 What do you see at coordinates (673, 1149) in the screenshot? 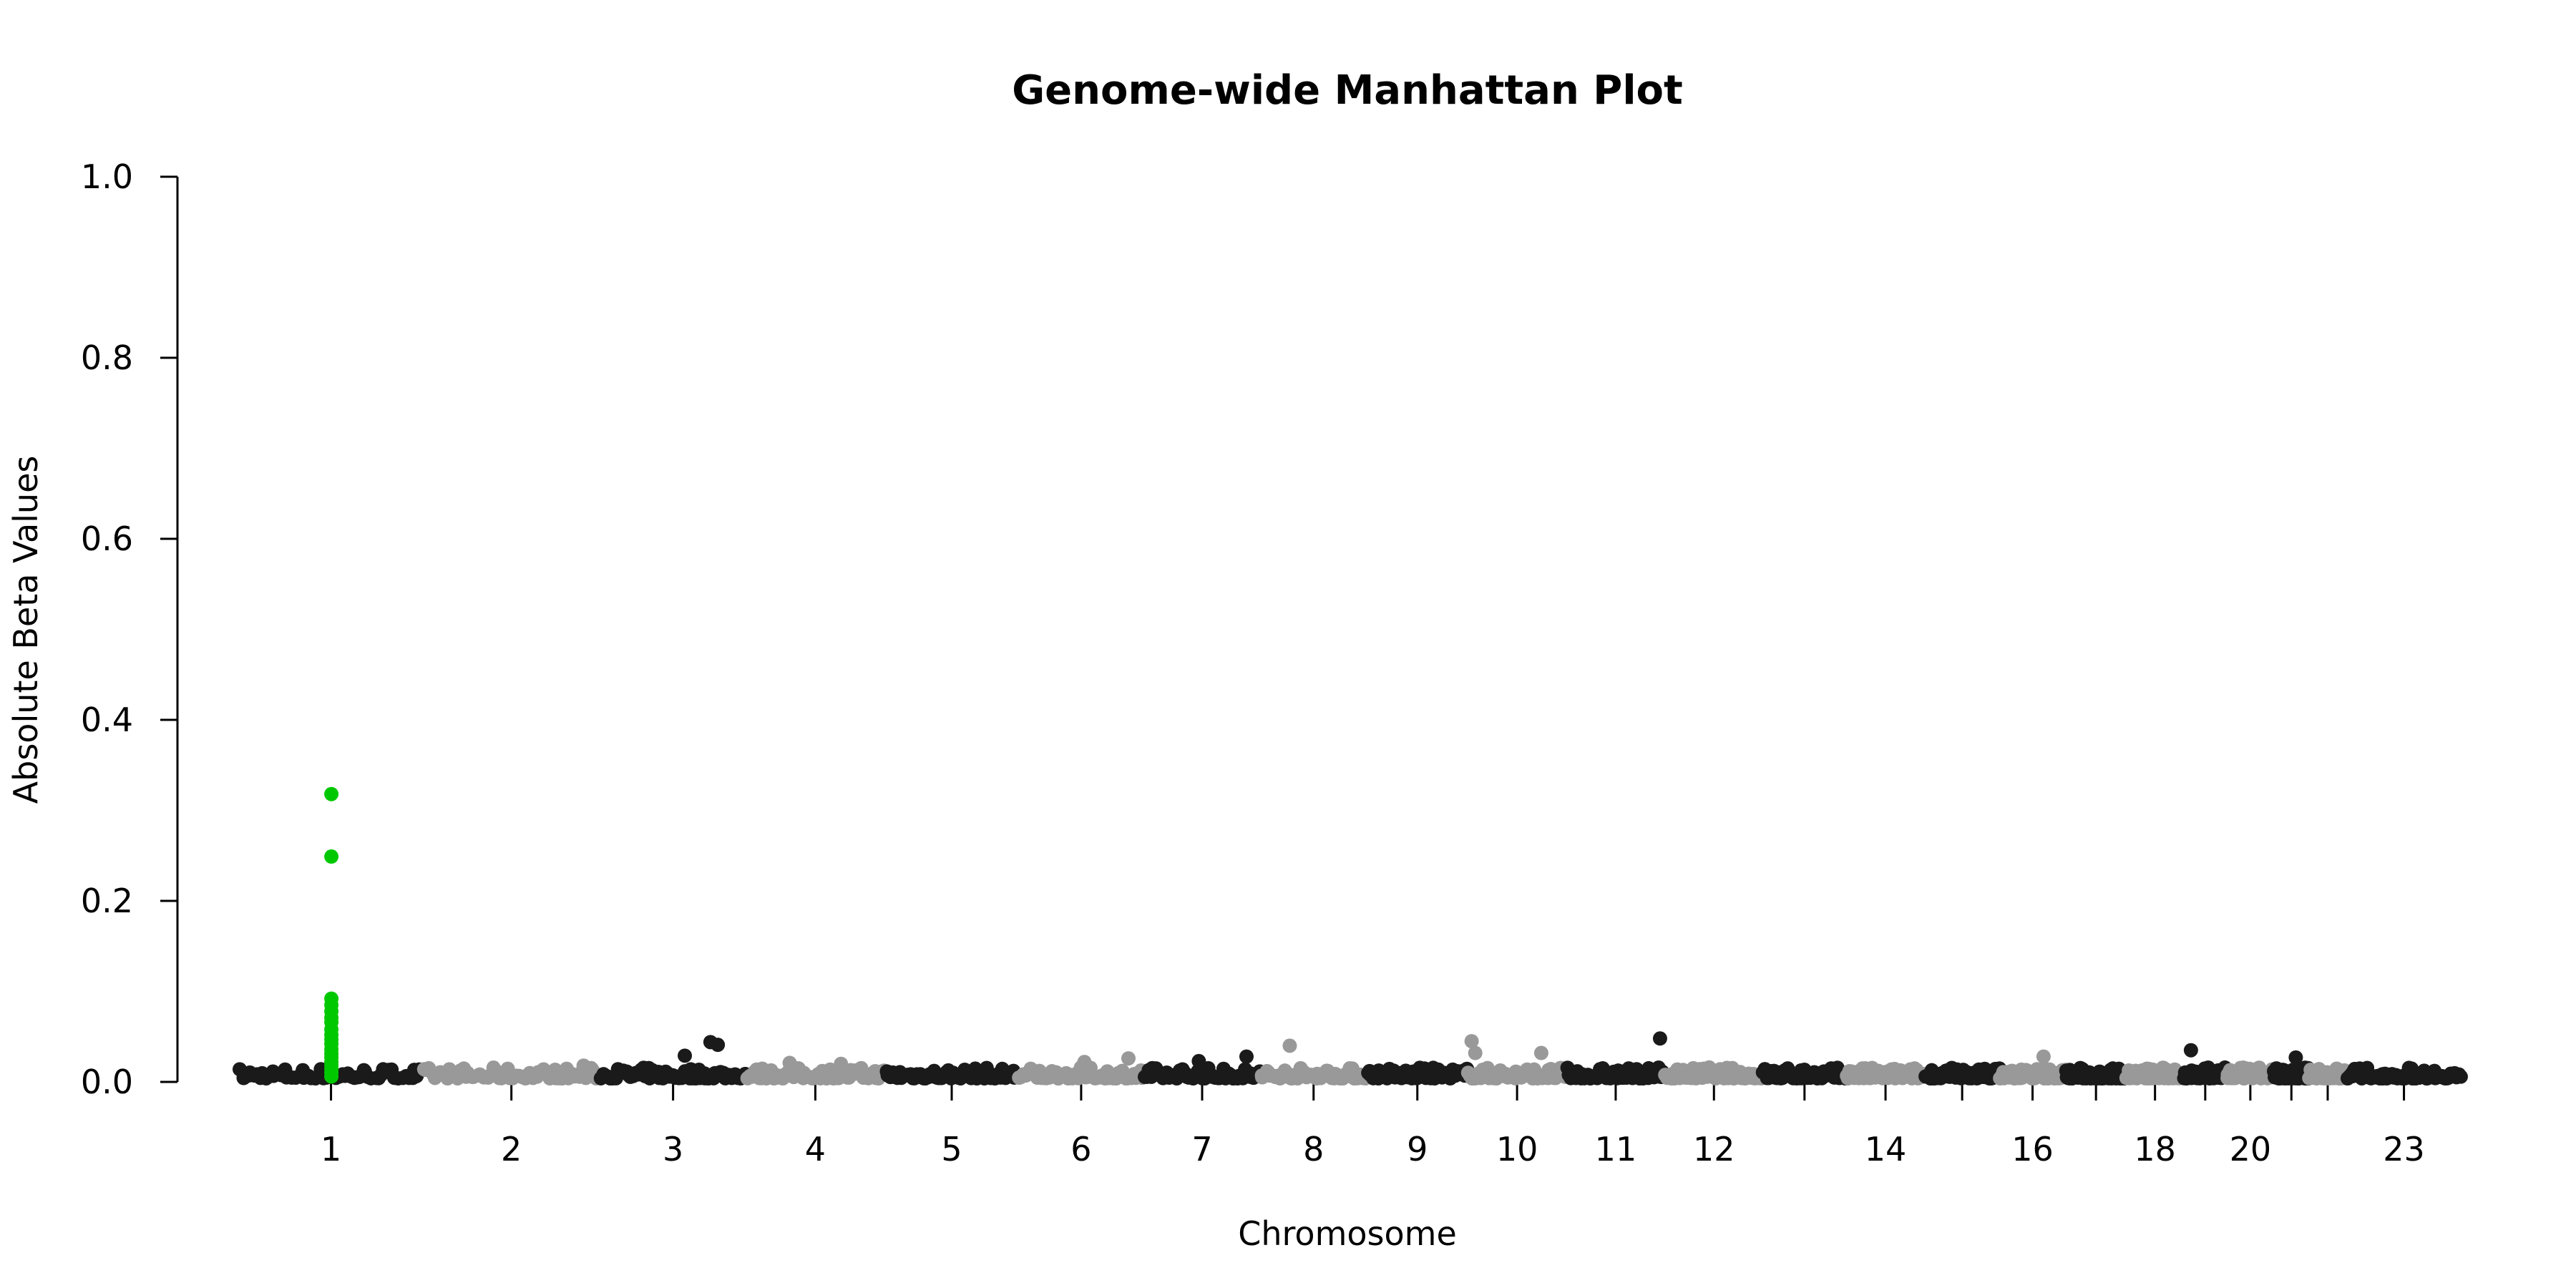
I see `x-tick-label: 3` at bounding box center [673, 1149].